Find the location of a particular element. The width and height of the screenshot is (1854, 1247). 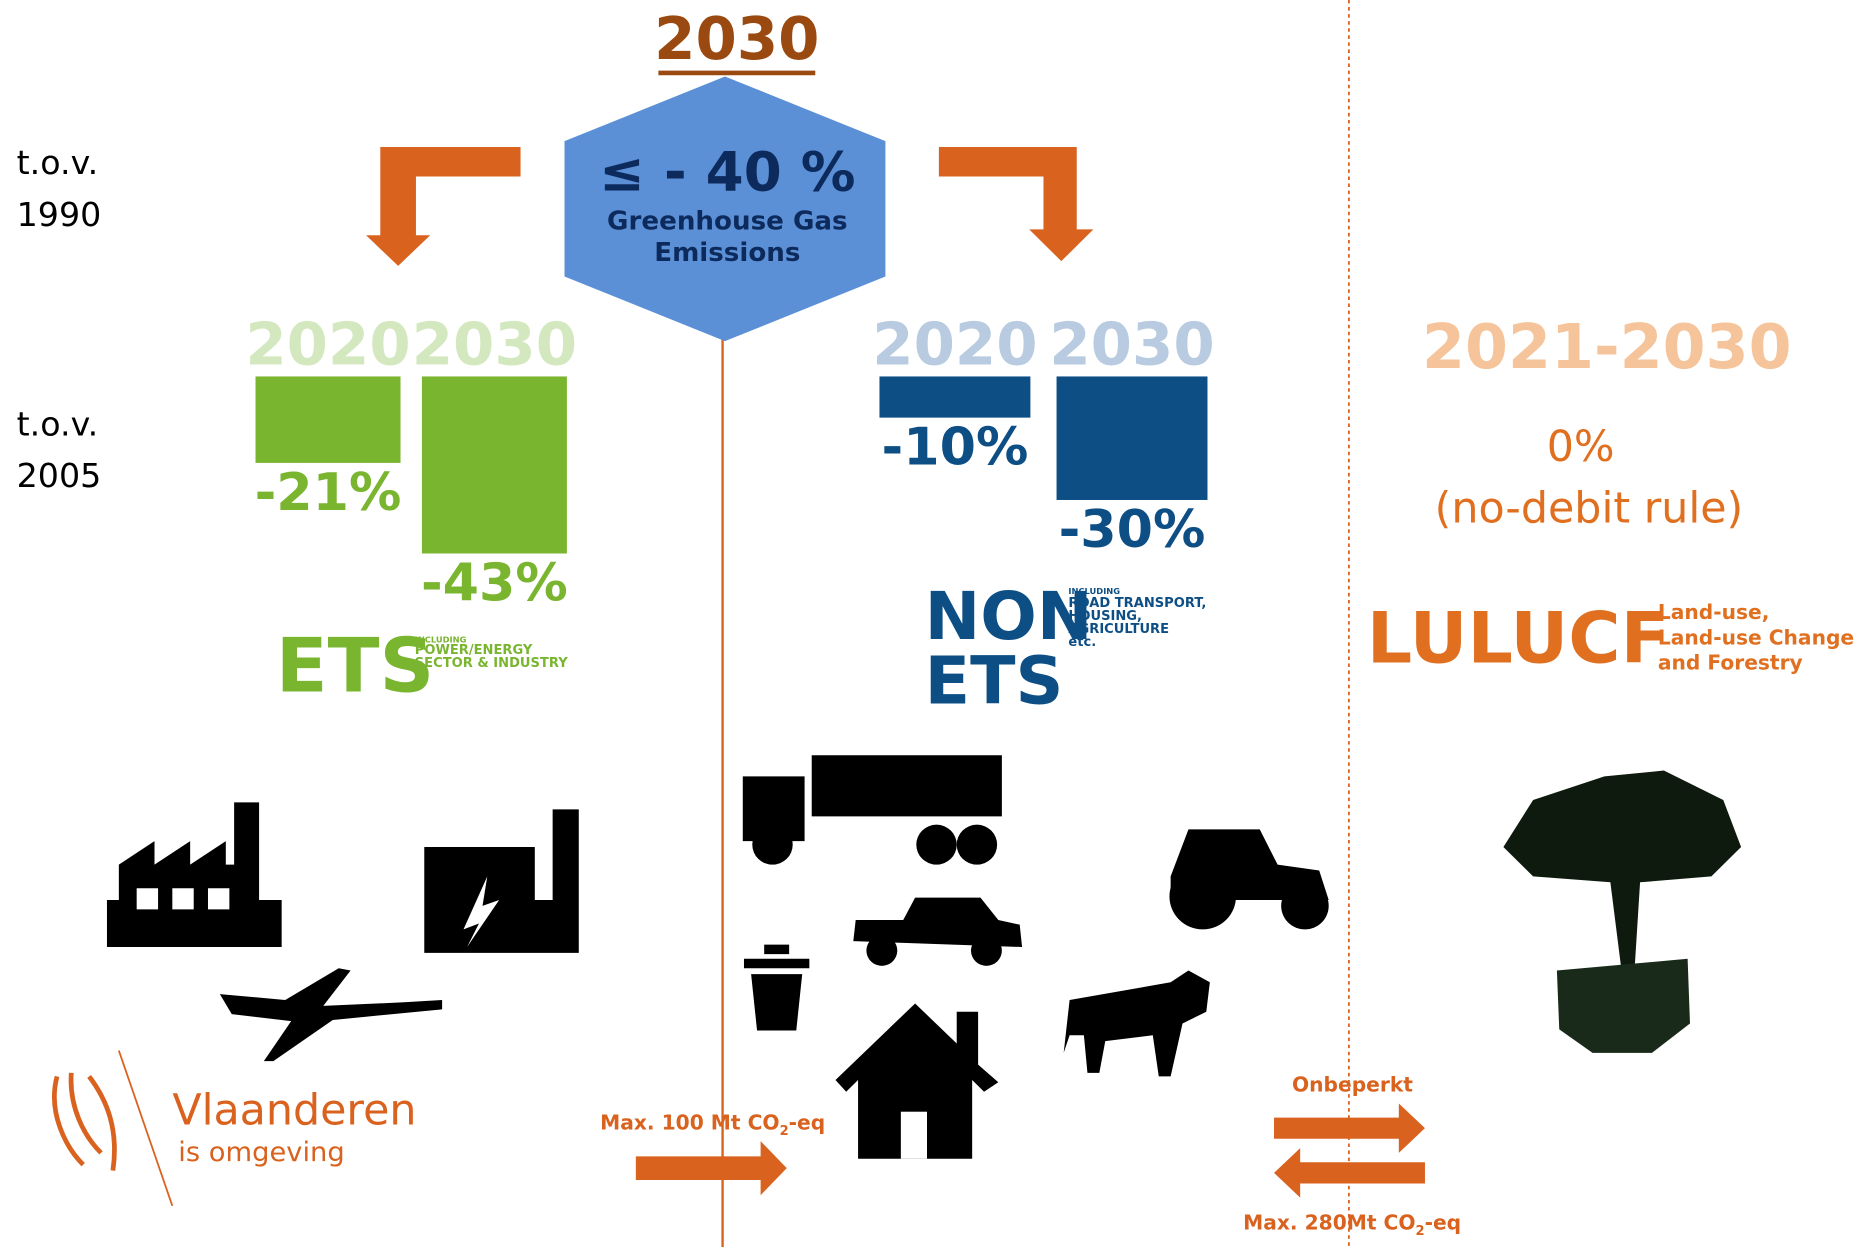

lulucf-note: Land-use Change is located at coordinates (1756, 638).